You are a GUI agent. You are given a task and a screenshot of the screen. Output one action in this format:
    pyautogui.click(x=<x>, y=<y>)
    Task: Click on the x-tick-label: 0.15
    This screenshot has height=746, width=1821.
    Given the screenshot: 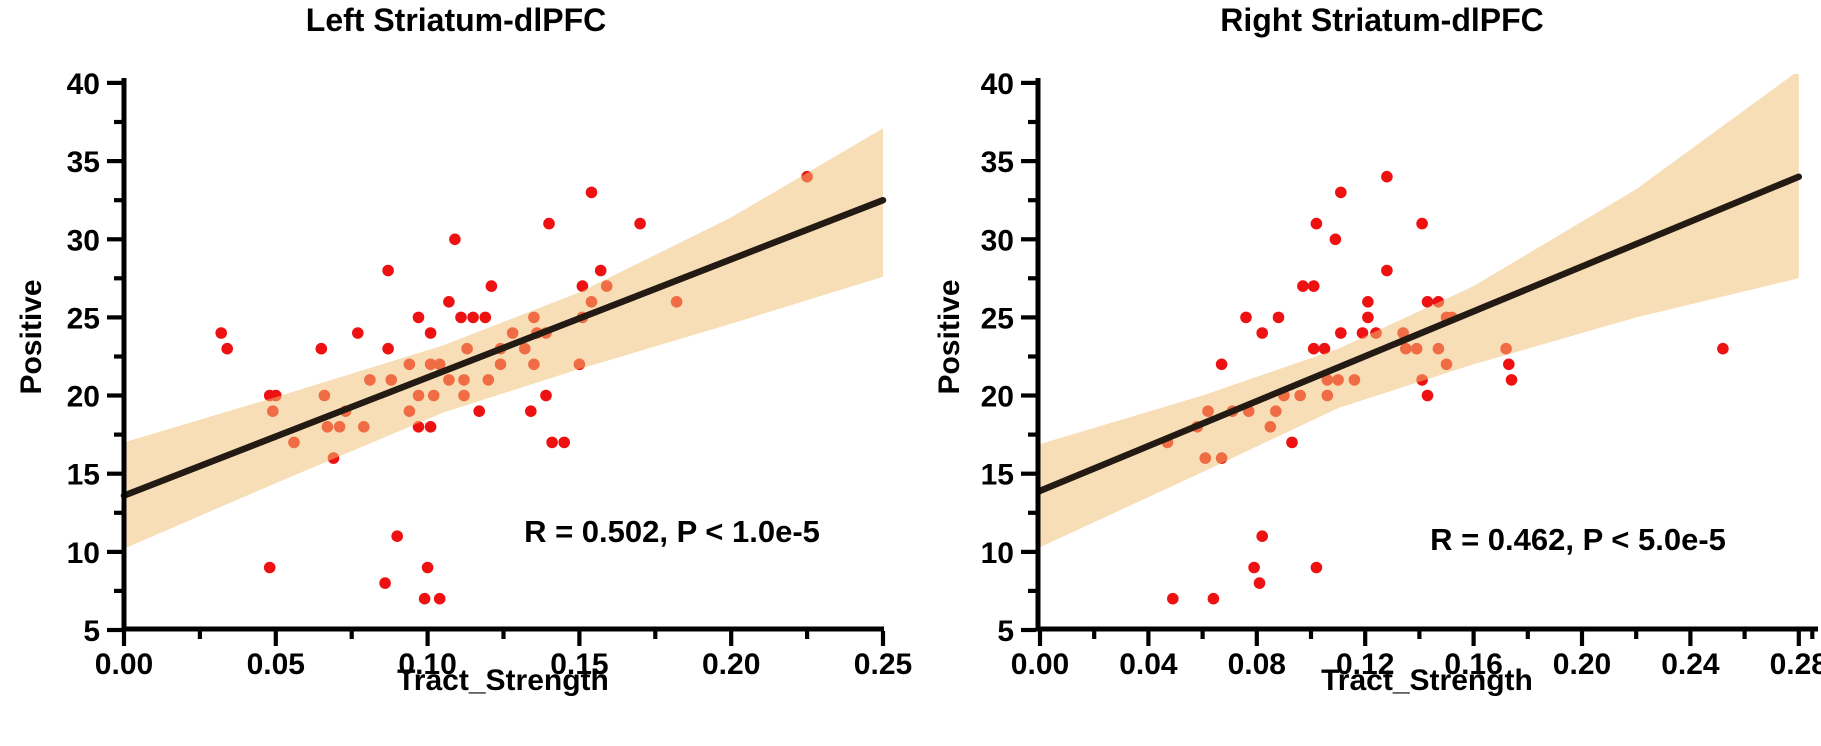 What is the action you would take?
    pyautogui.click(x=579, y=664)
    